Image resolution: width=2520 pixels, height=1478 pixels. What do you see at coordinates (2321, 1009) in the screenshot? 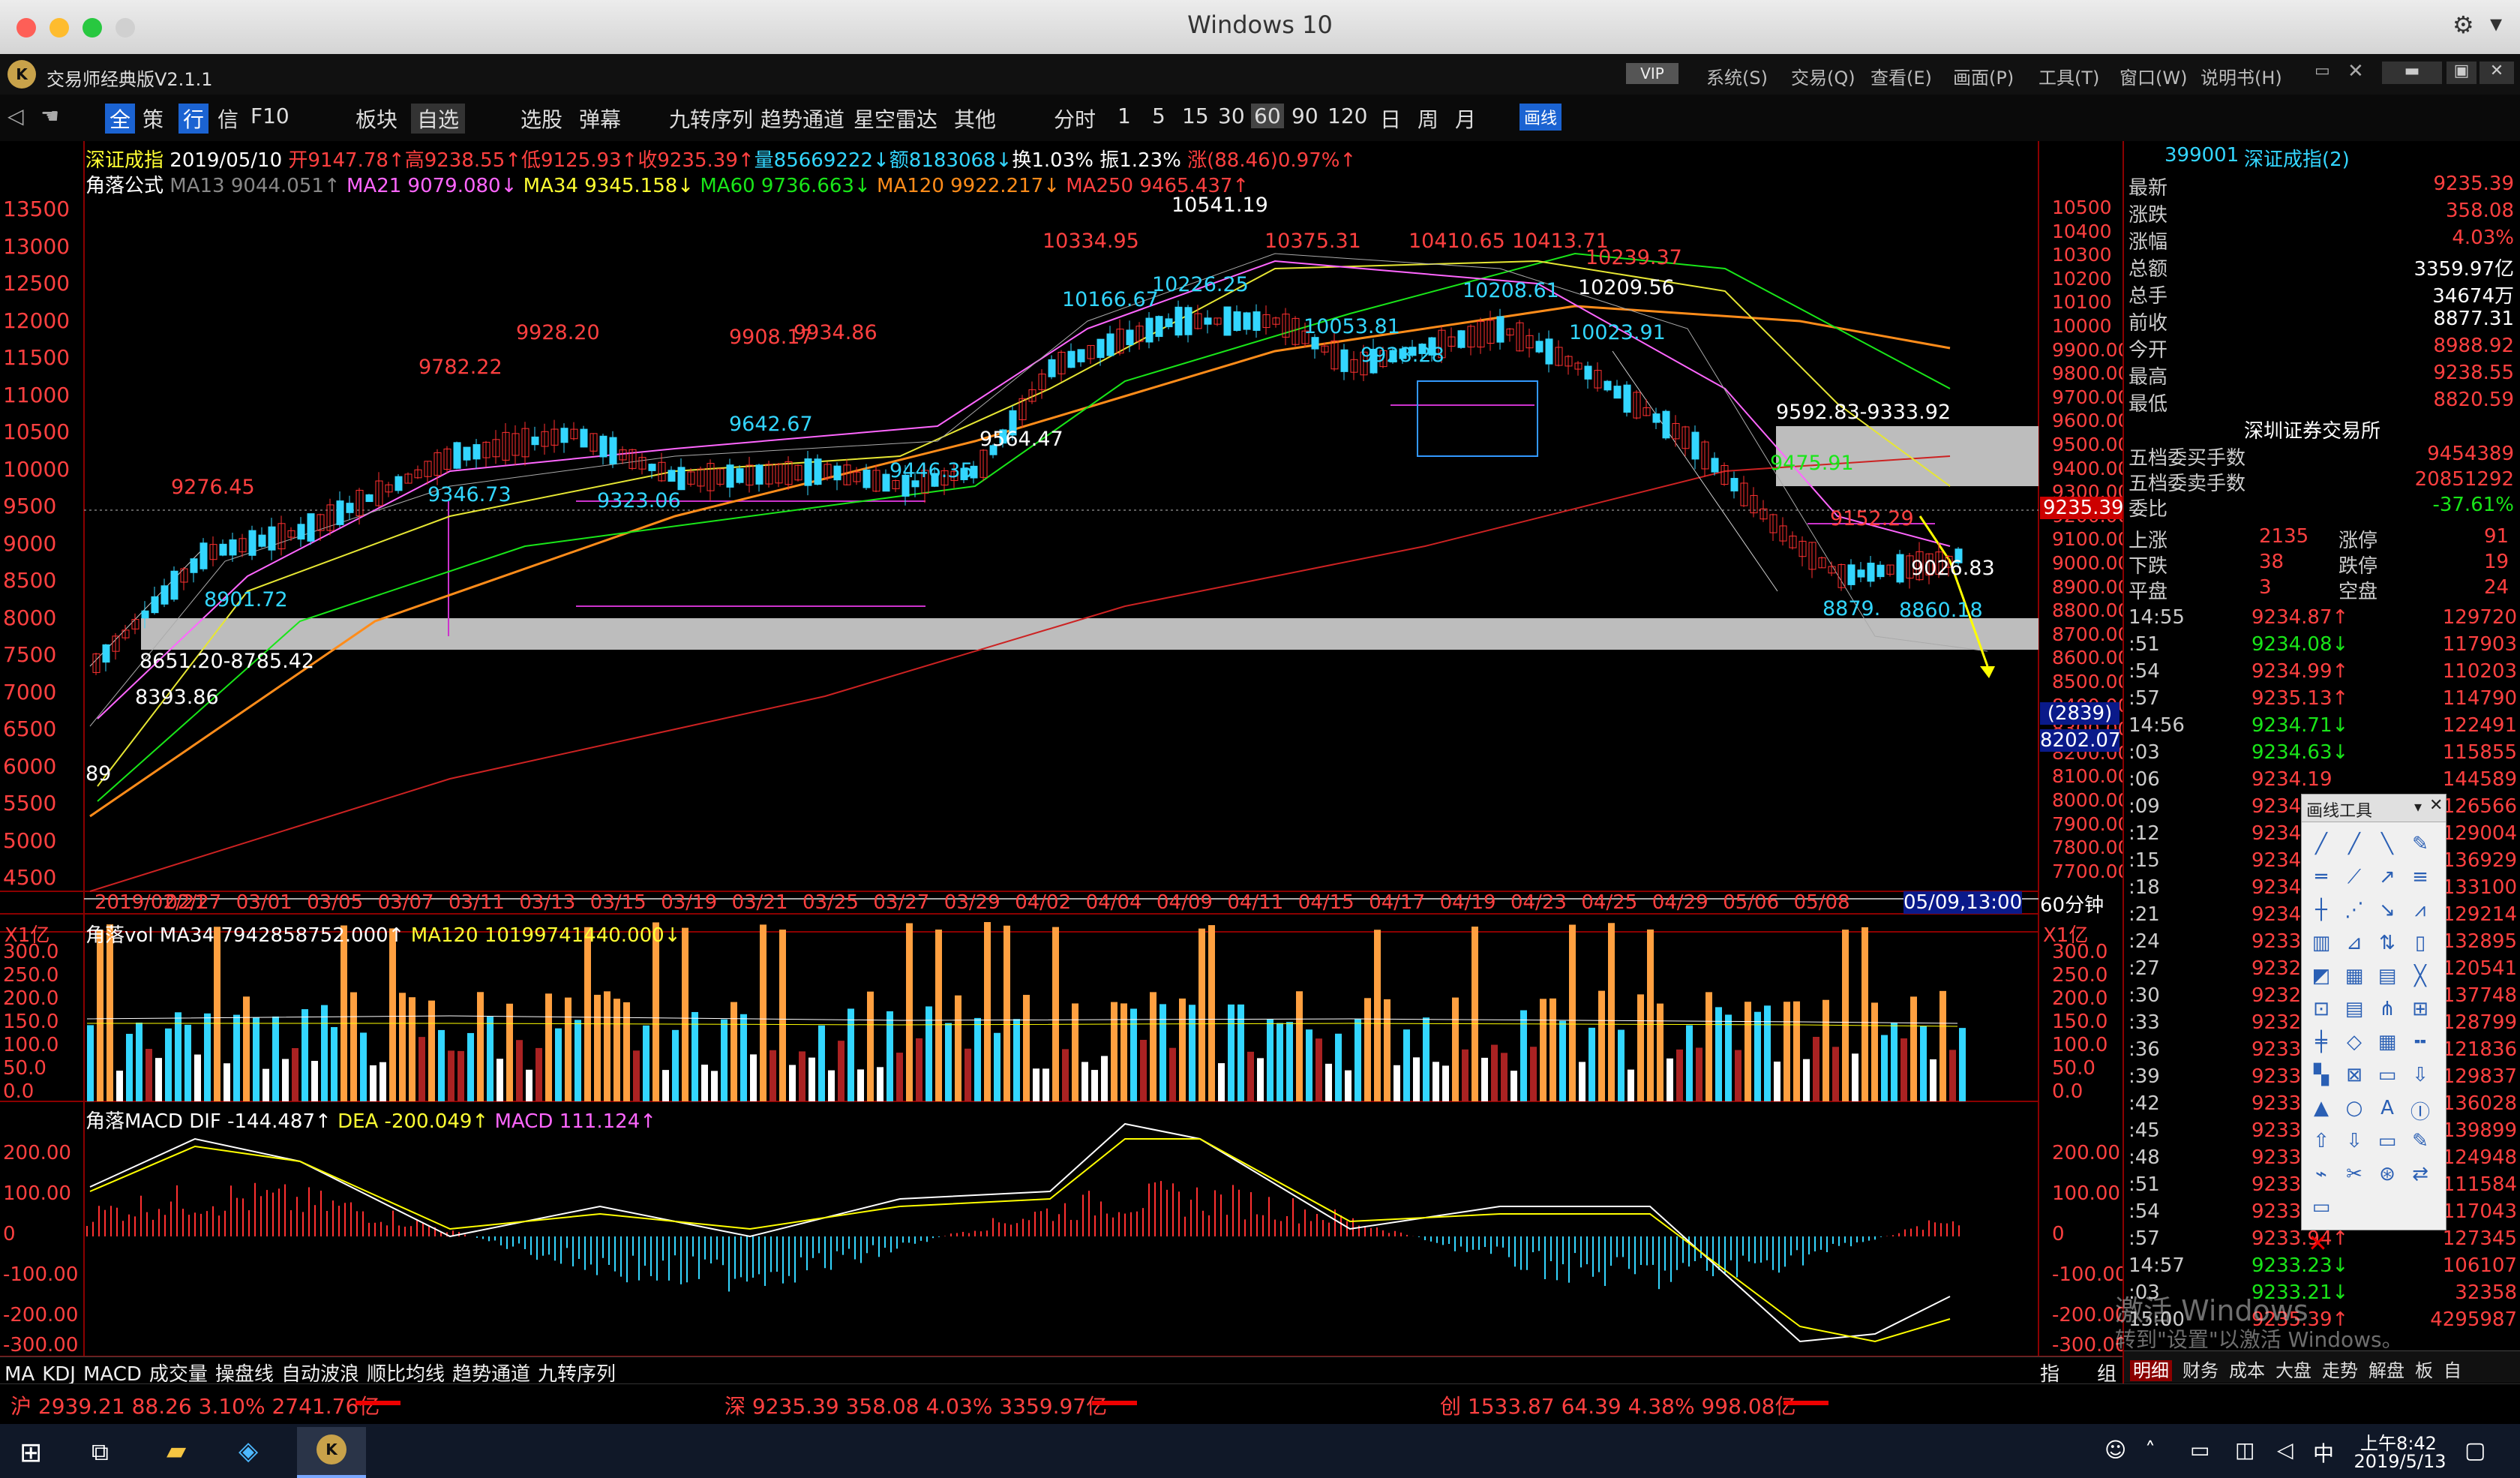
I see `draw-tool-icon: ⊡` at bounding box center [2321, 1009].